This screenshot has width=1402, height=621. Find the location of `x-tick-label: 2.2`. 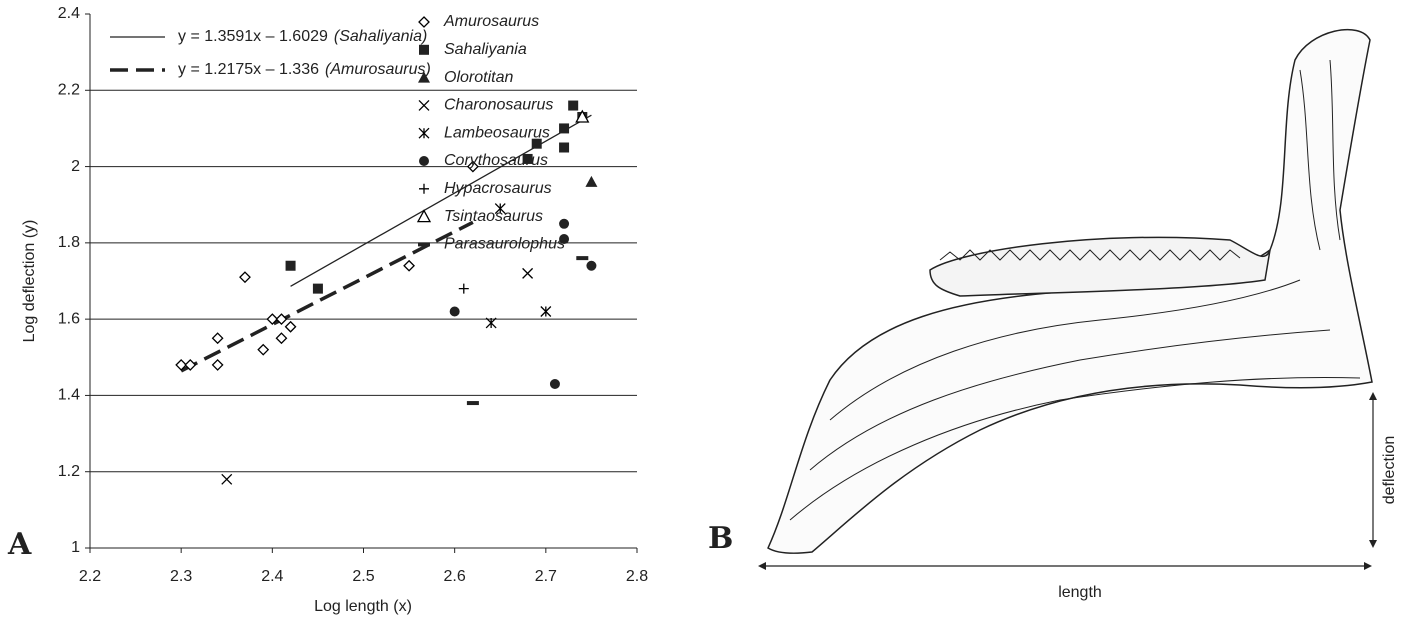

x-tick-label: 2.2 is located at coordinates (90, 576).